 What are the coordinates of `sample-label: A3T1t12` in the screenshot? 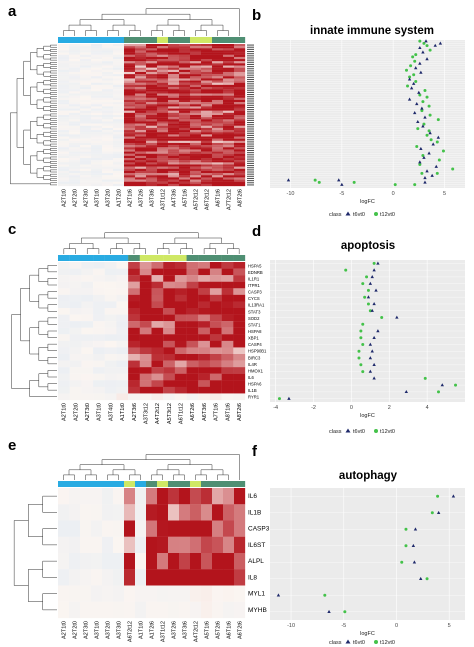 It's located at (163, 631).